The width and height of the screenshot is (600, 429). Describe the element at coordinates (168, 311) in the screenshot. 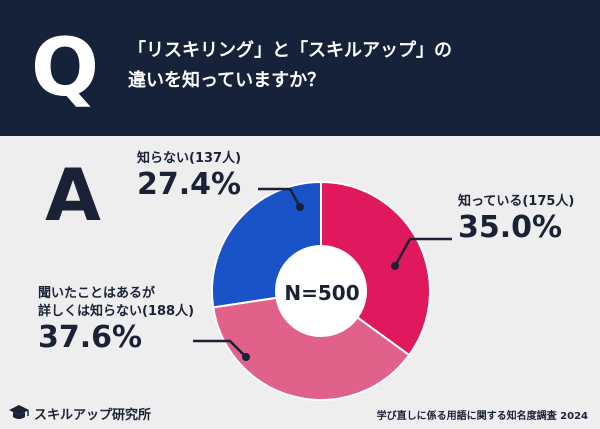

I see `slice-count-heard: (188人)` at that location.